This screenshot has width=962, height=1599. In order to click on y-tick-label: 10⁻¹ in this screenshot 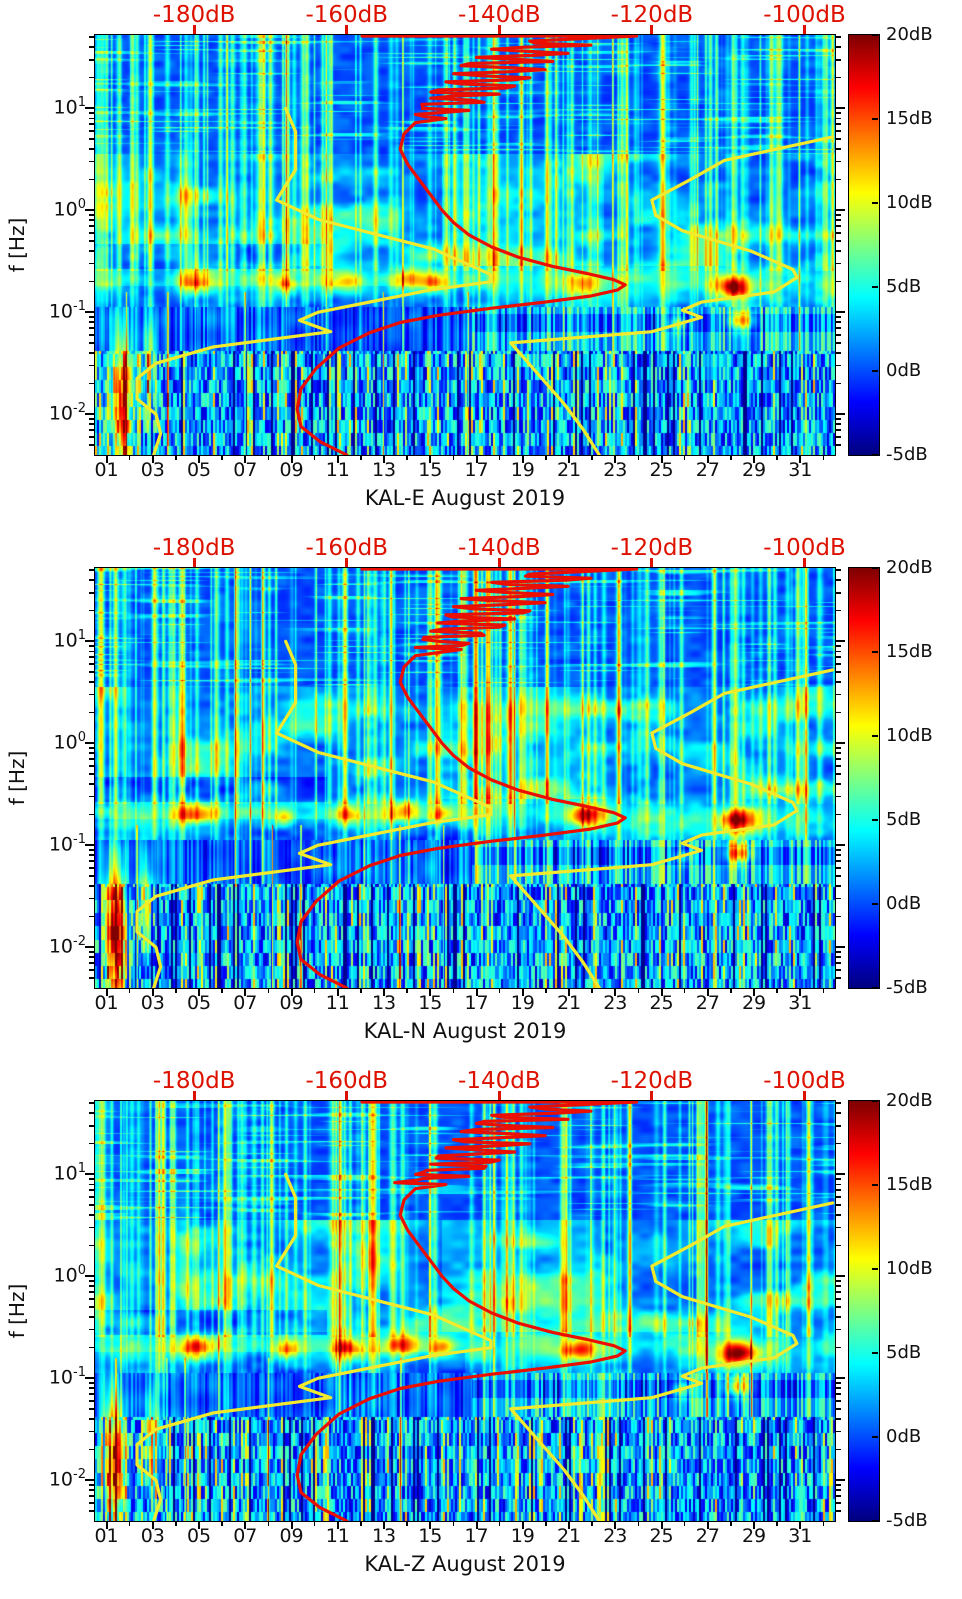, I will do `click(67, 844)`.